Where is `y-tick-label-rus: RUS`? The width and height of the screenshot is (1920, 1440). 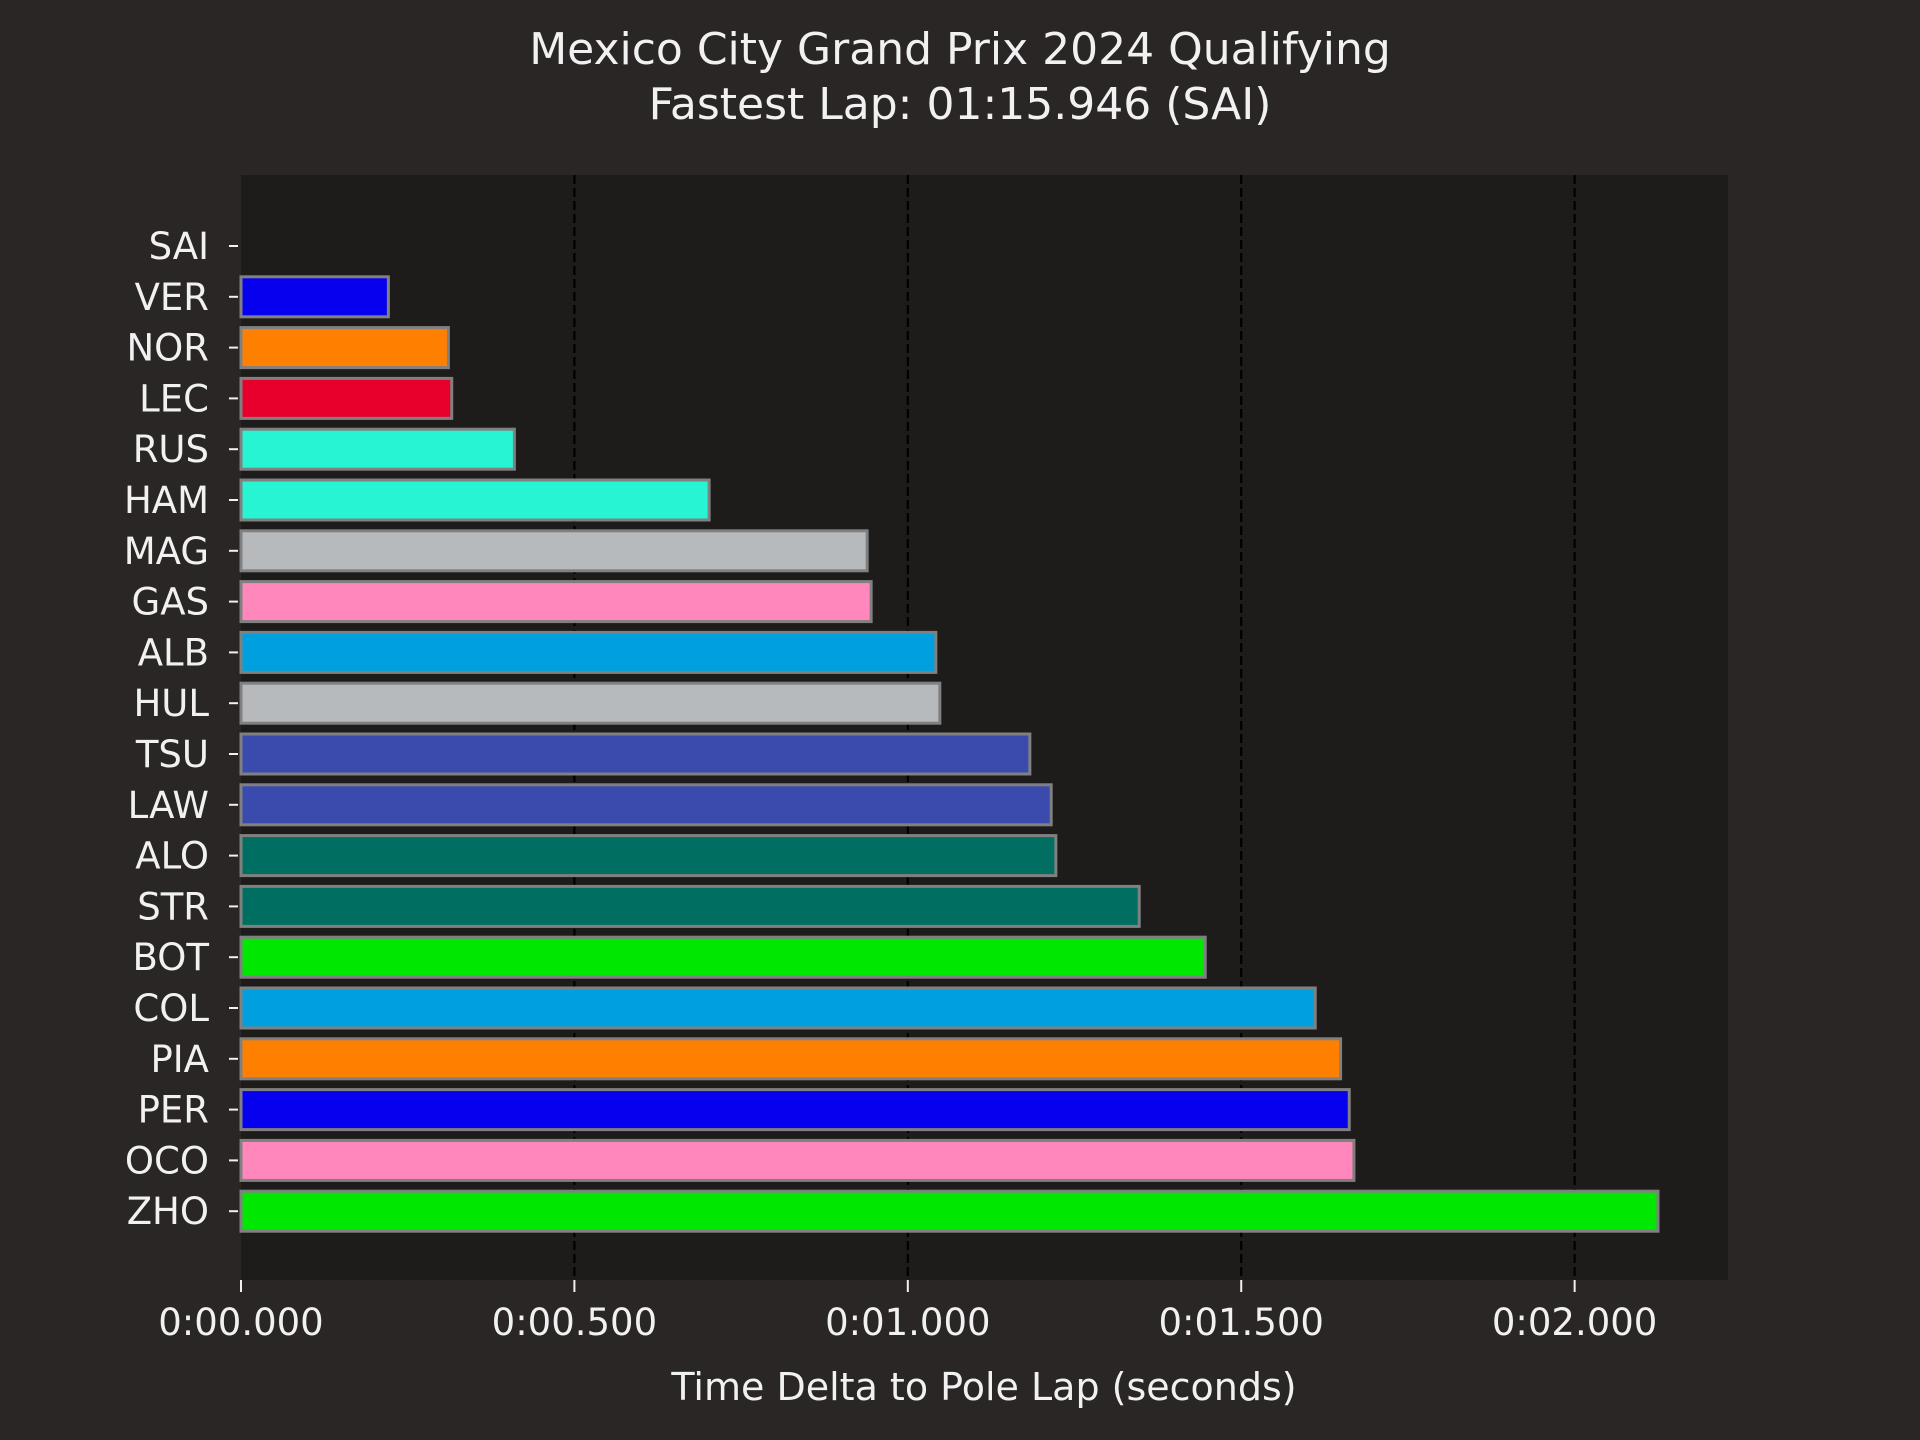 y-tick-label-rus: RUS is located at coordinates (171, 449).